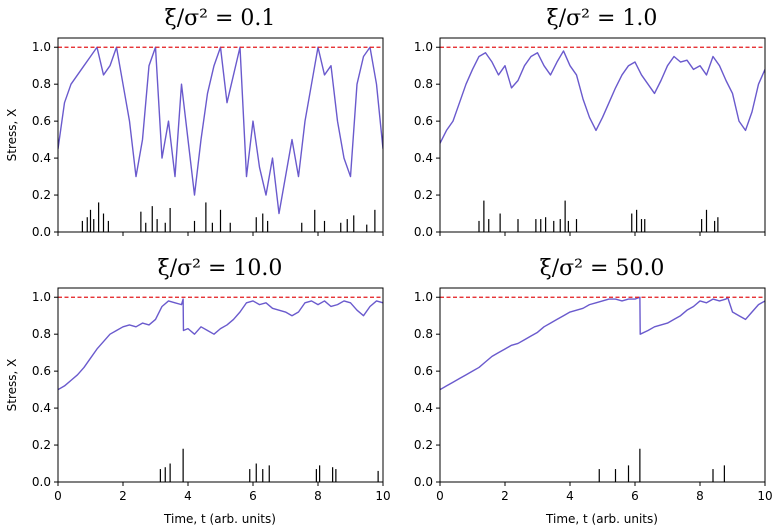 The height and width of the screenshot is (531, 777). I want to click on panel-title: ξ/σ² = 10.0, so click(220, 268).